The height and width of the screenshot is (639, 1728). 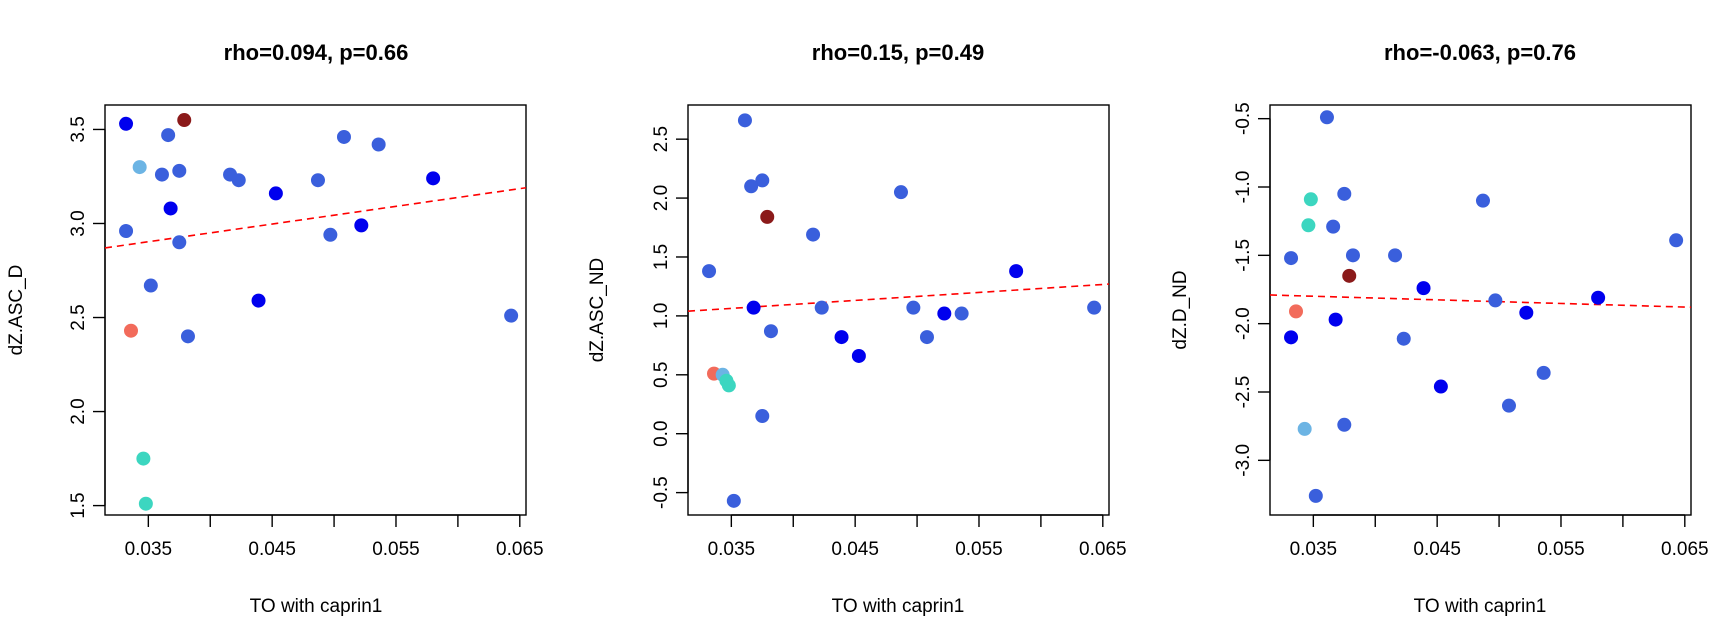 I want to click on y-tick-label: 1.0, so click(x=661, y=316).